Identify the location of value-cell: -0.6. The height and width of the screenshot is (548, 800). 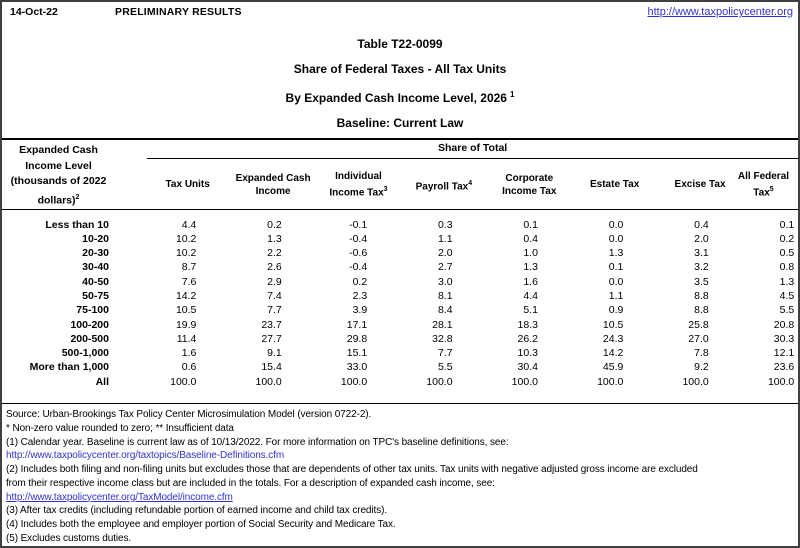
(358, 253).